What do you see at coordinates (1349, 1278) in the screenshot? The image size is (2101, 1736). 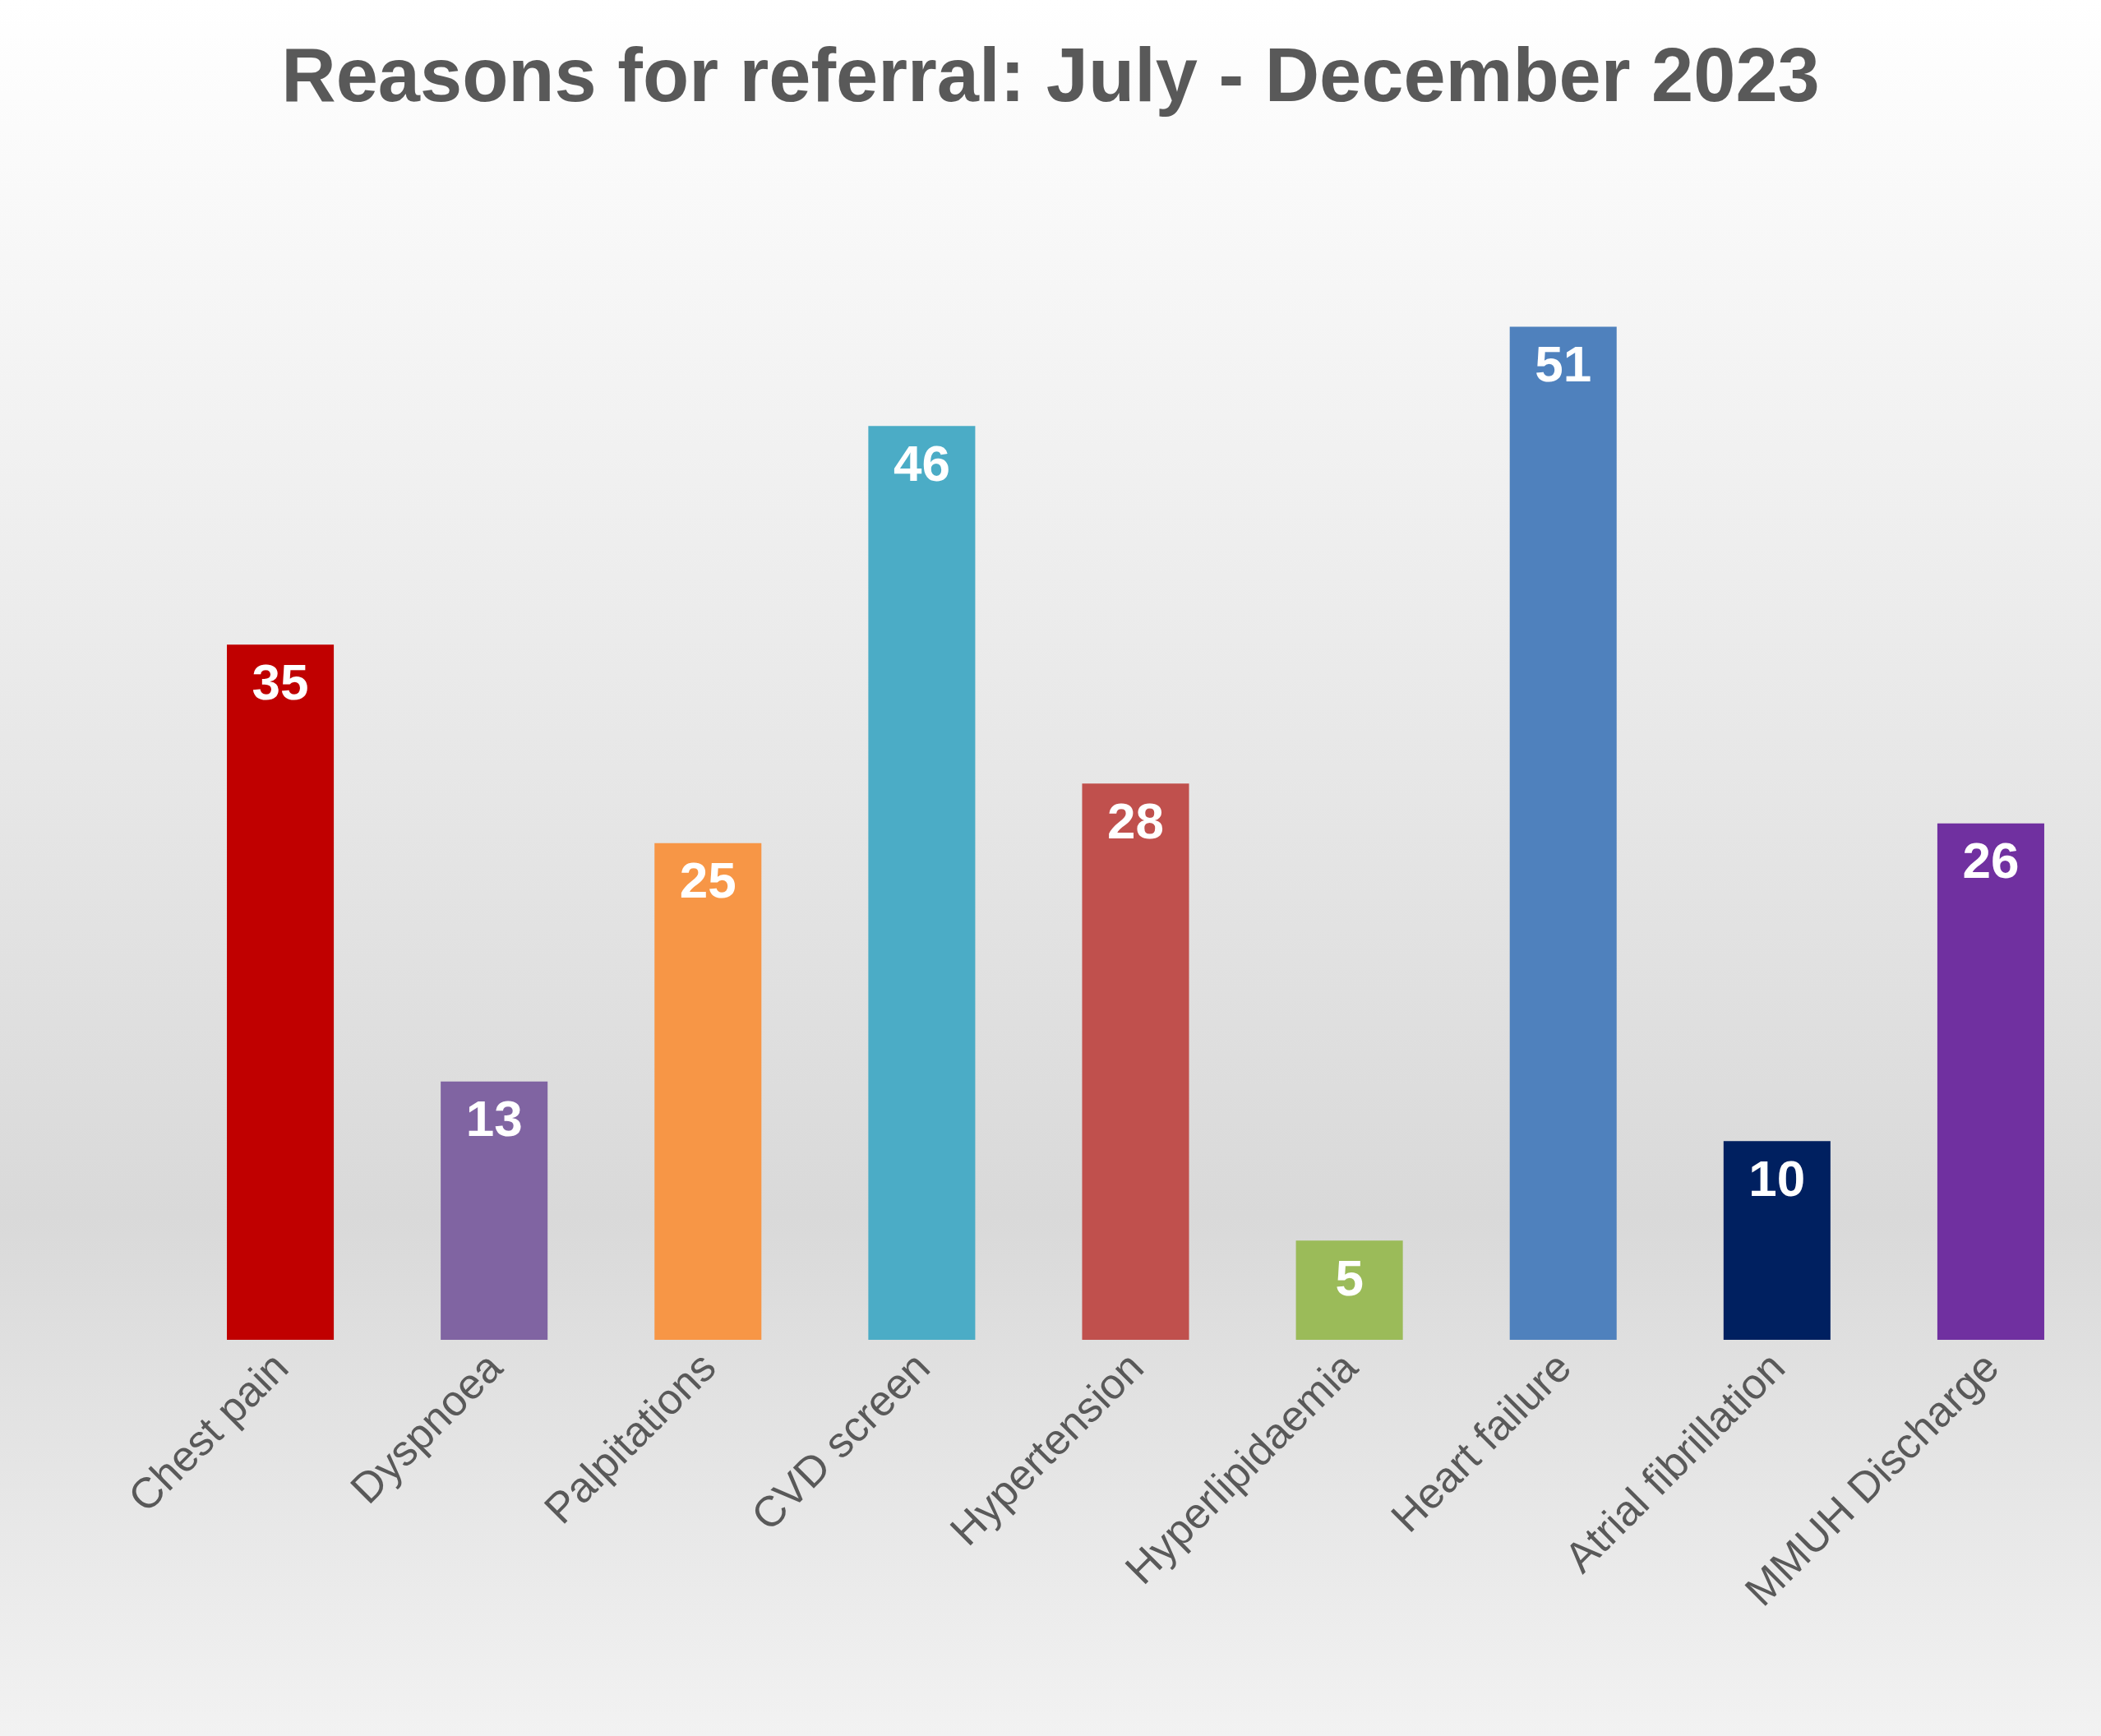 I see `data-label: 5` at bounding box center [1349, 1278].